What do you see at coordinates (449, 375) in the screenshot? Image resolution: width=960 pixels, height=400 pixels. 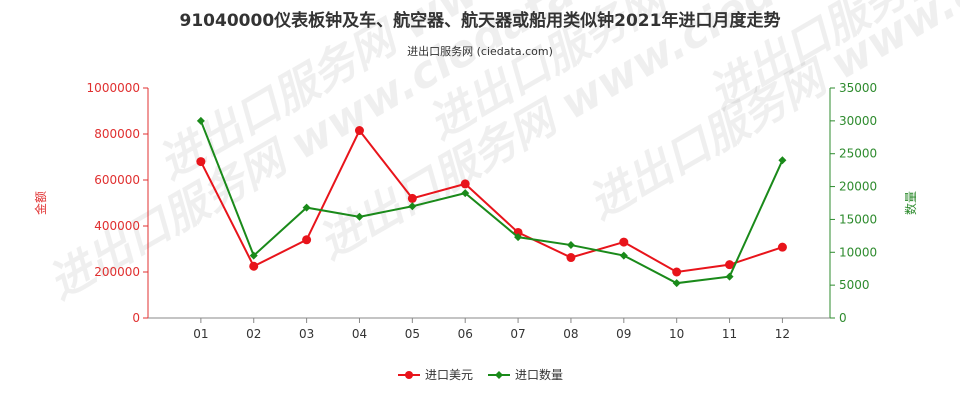 I see `legend-label: 进口美元` at bounding box center [449, 375].